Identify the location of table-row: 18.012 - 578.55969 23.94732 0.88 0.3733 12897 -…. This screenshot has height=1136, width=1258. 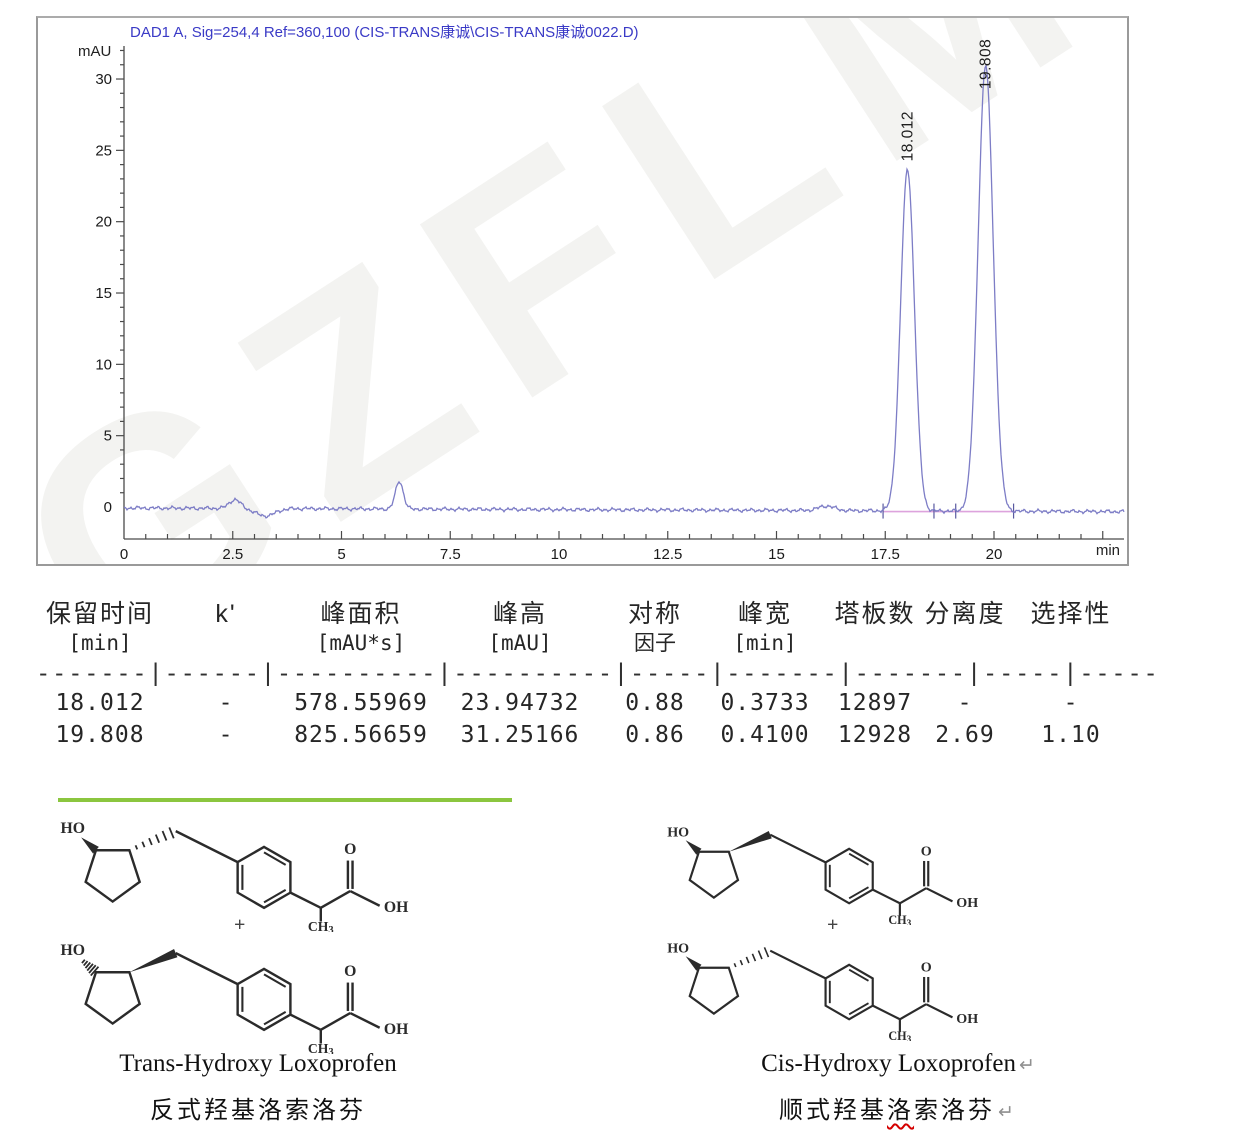
(597, 703).